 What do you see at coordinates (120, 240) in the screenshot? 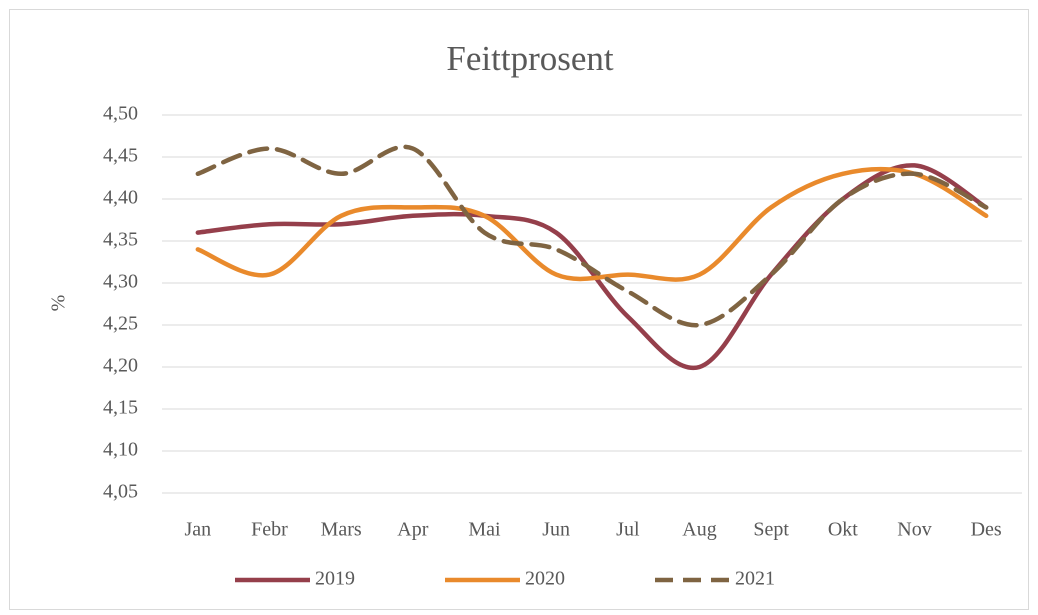
I see `y-tick-label: 4,35` at bounding box center [120, 240].